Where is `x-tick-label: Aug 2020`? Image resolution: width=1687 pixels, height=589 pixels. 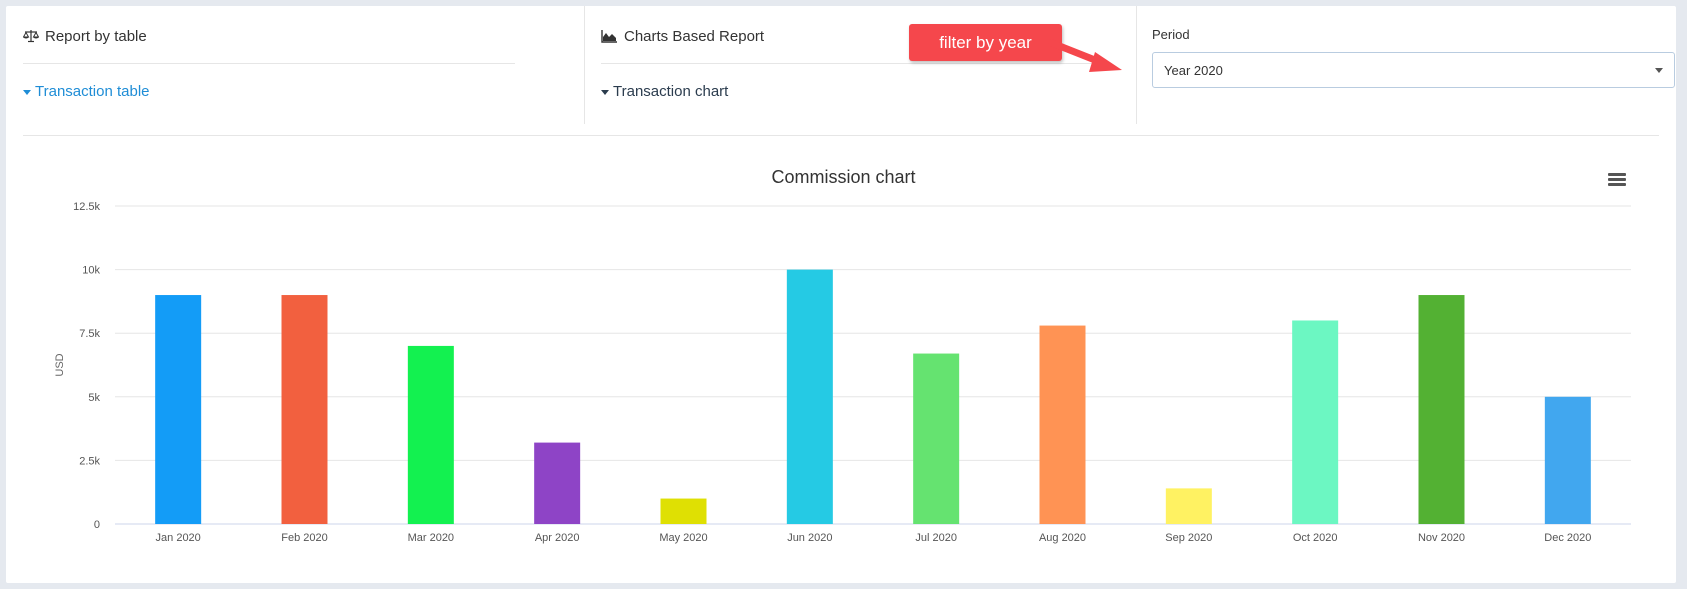
x-tick-label: Aug 2020 is located at coordinates (1062, 538).